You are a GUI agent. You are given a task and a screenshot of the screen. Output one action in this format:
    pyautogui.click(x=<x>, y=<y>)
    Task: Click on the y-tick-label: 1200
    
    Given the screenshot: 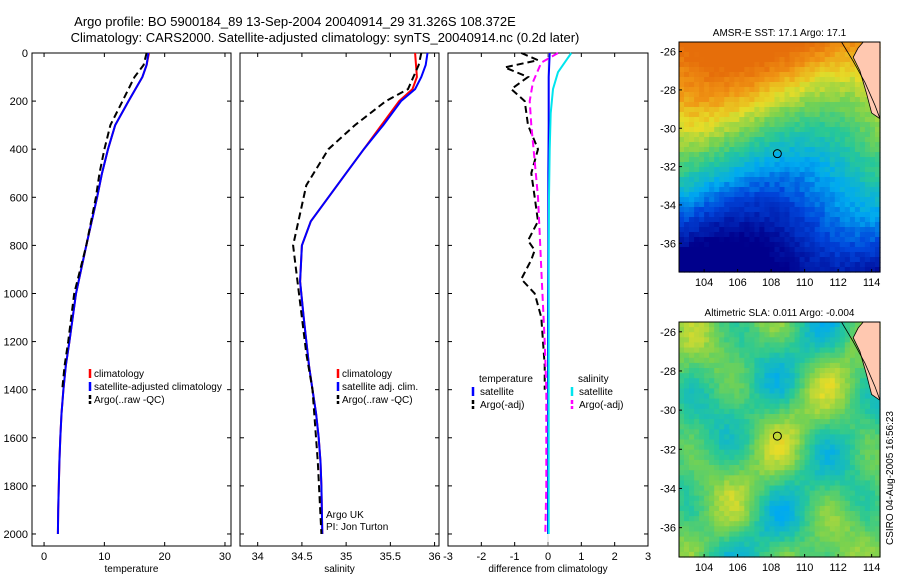 What is the action you would take?
    pyautogui.click(x=16, y=343)
    